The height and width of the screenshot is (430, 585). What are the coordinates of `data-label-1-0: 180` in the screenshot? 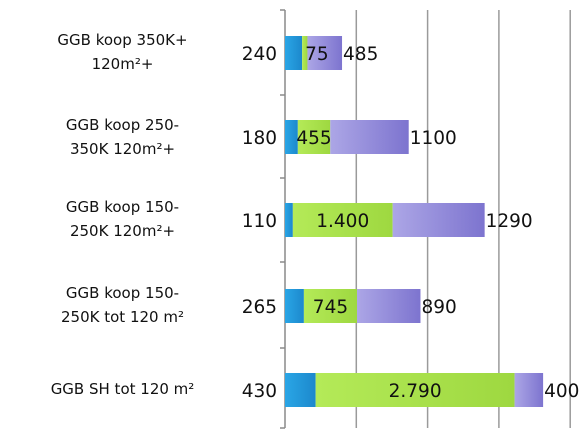 It's located at (259, 138).